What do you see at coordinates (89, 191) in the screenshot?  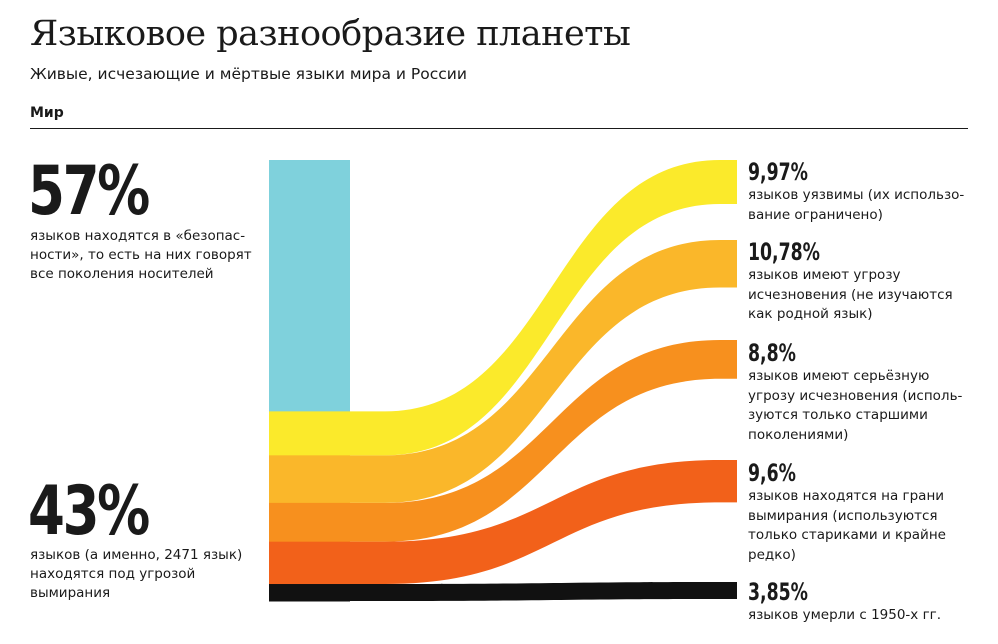 I see `safe-percent: 57%` at bounding box center [89, 191].